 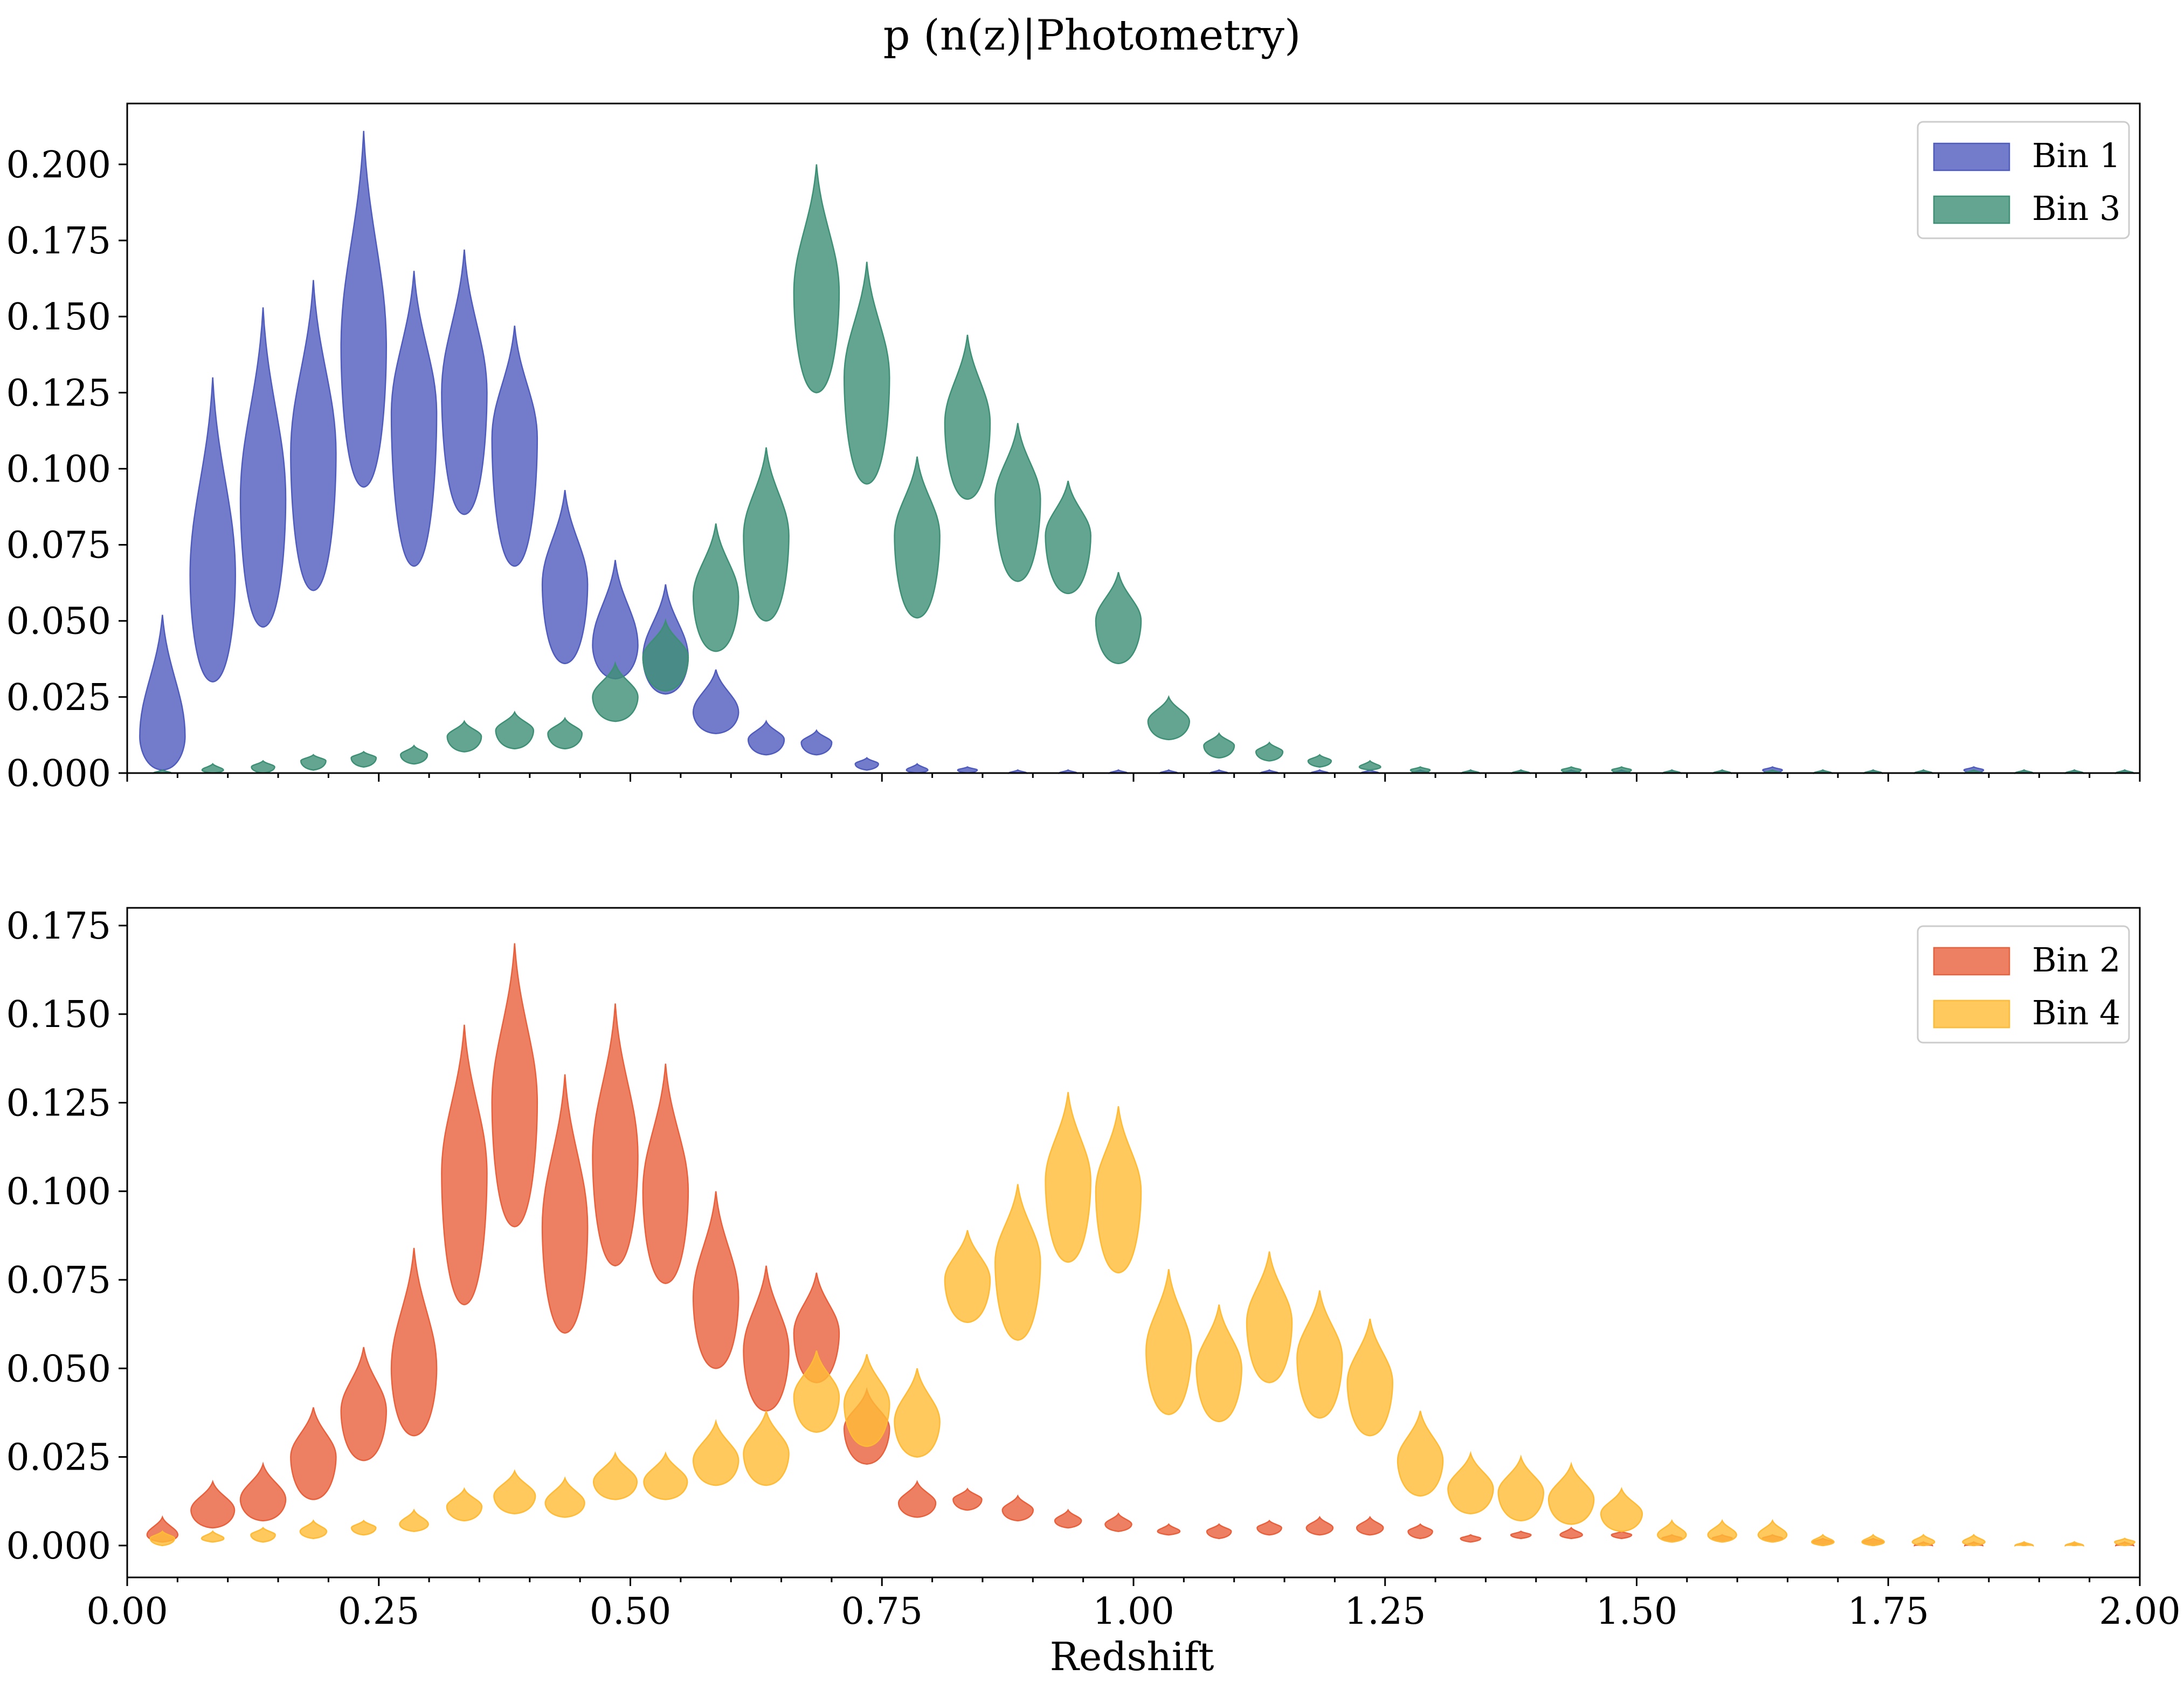 I want to click on figure-title: p (n(z)|Photometry), so click(x=1092, y=35).